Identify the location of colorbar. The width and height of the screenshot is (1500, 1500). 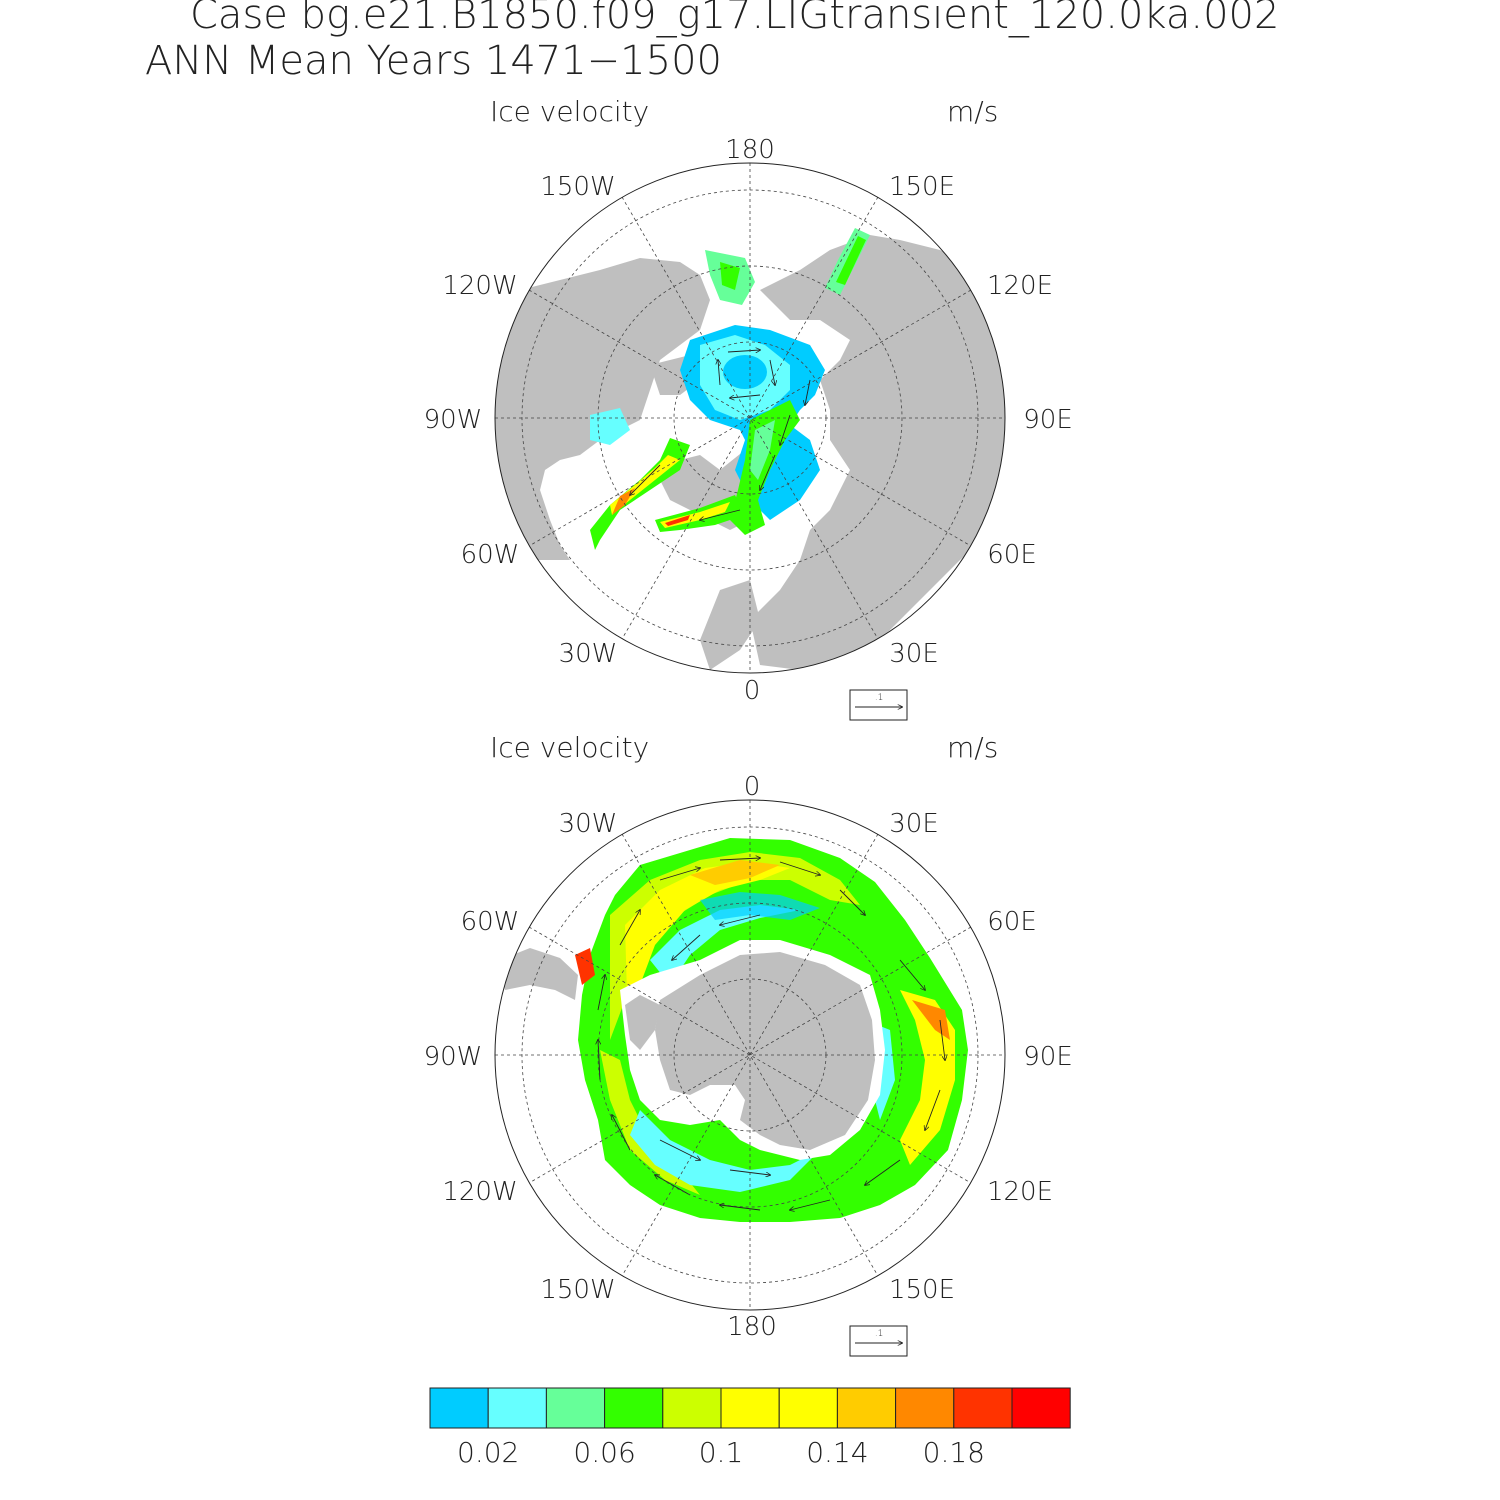
(750, 1408).